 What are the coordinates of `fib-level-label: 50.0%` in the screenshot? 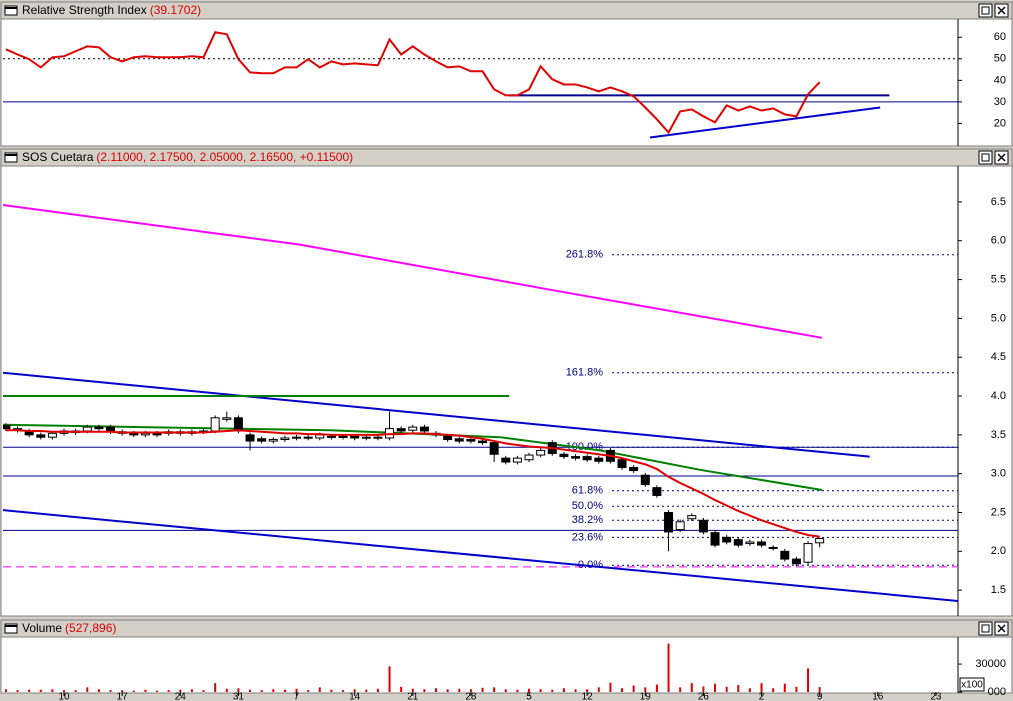 It's located at (587, 506).